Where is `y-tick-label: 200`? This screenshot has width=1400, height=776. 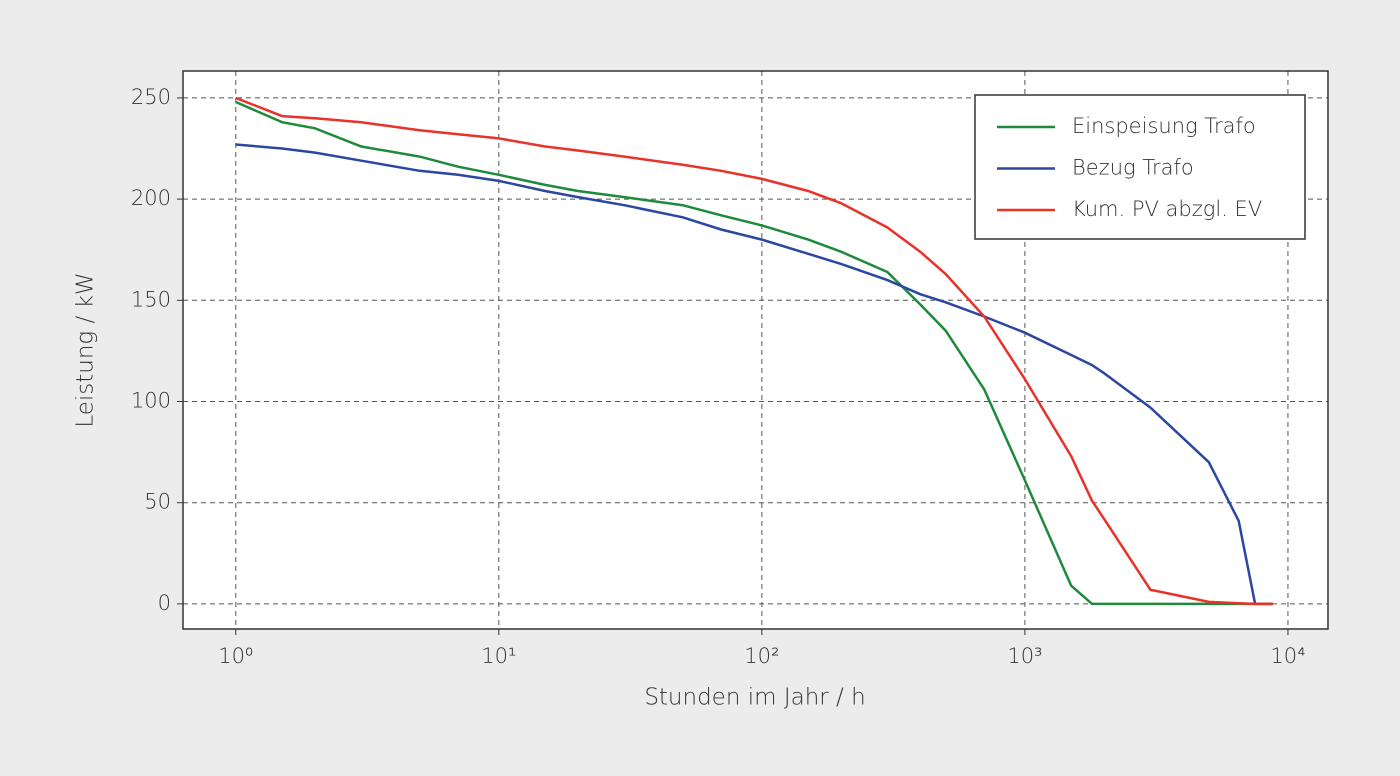 y-tick-label: 200 is located at coordinates (151, 198).